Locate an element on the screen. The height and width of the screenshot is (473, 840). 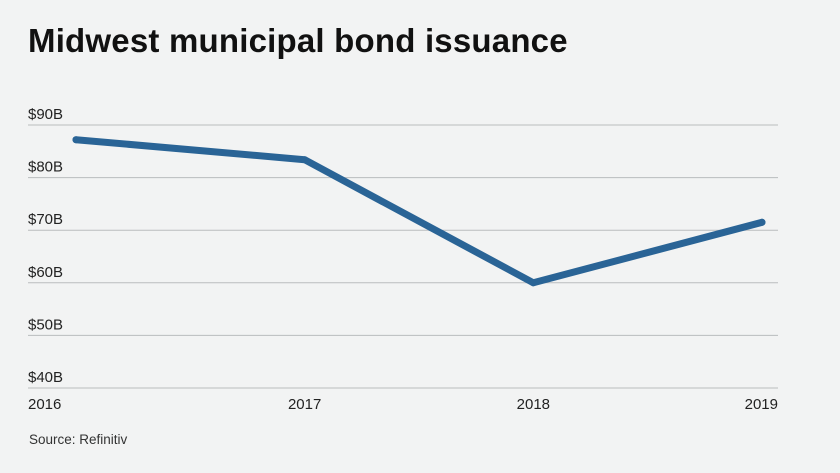
x-tick-label: 2019 is located at coordinates (761, 404).